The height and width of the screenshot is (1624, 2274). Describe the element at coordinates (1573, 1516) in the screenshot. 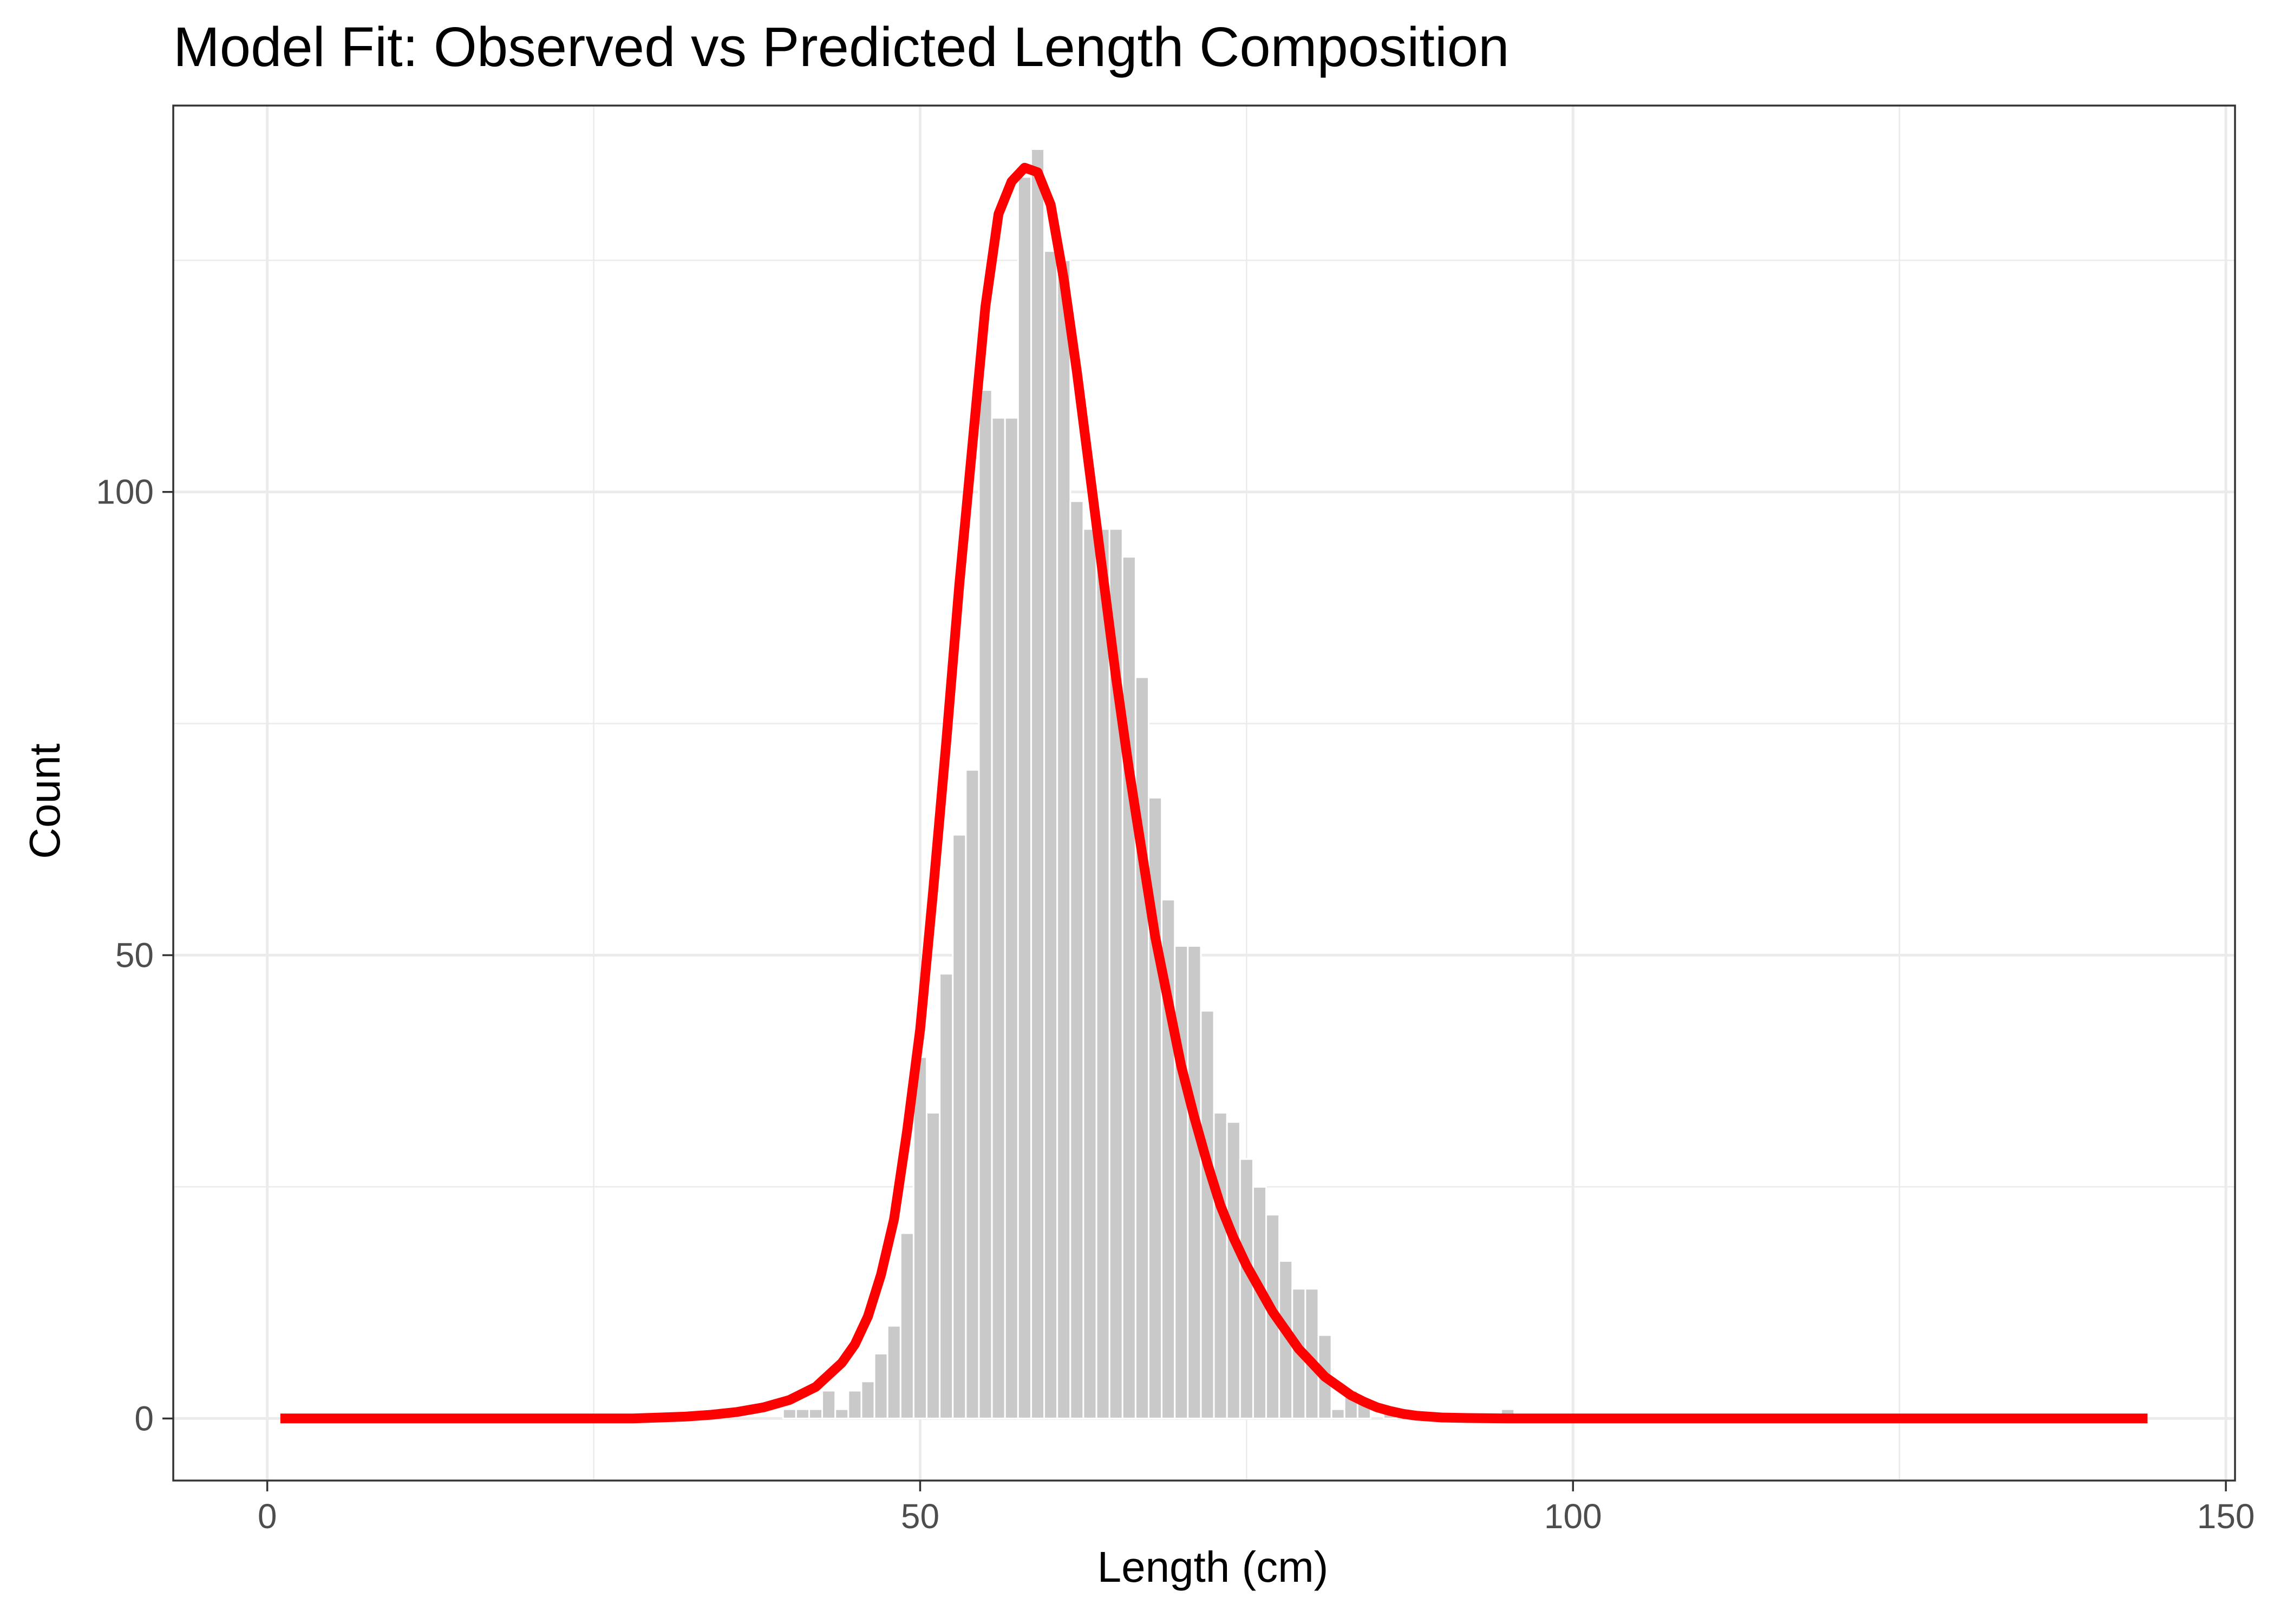

I see `x-tick-label: 100` at that location.